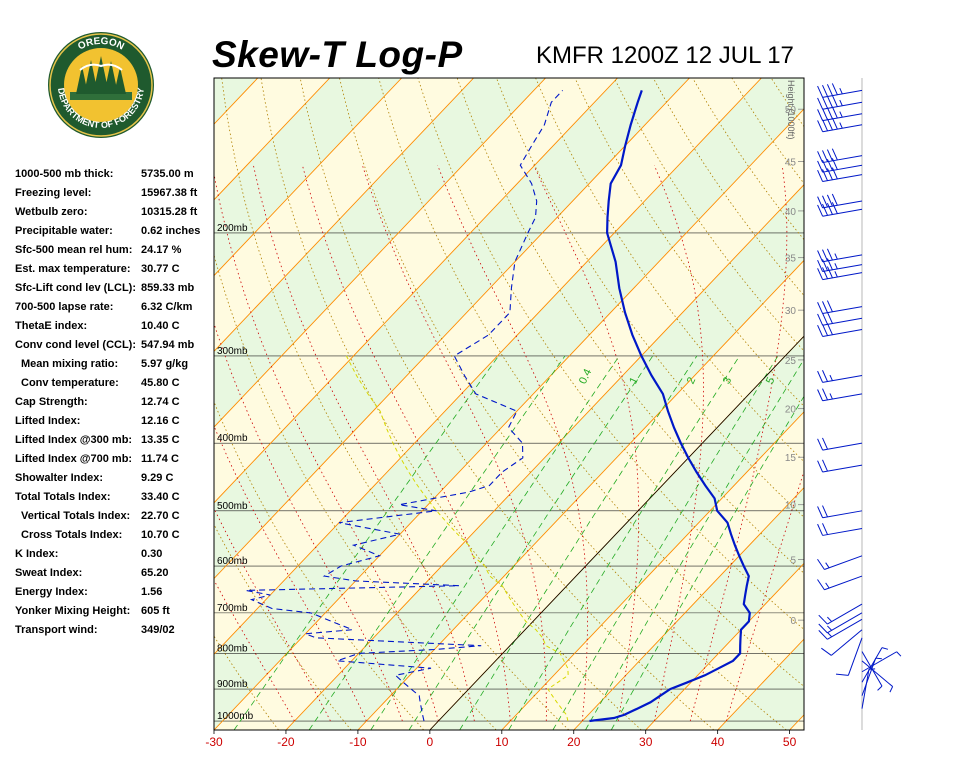 This screenshot has width=960, height=768. Describe the element at coordinates (232, 561) in the screenshot. I see `pressure-label: 600mb` at that location.